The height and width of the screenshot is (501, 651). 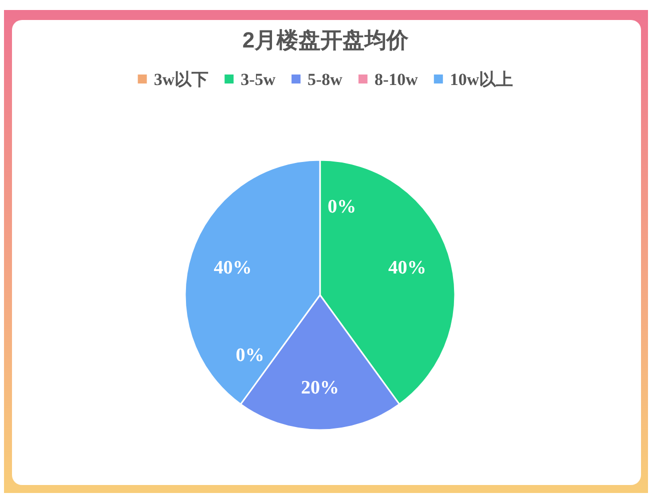 I want to click on data-label: 20%, so click(x=320, y=387).